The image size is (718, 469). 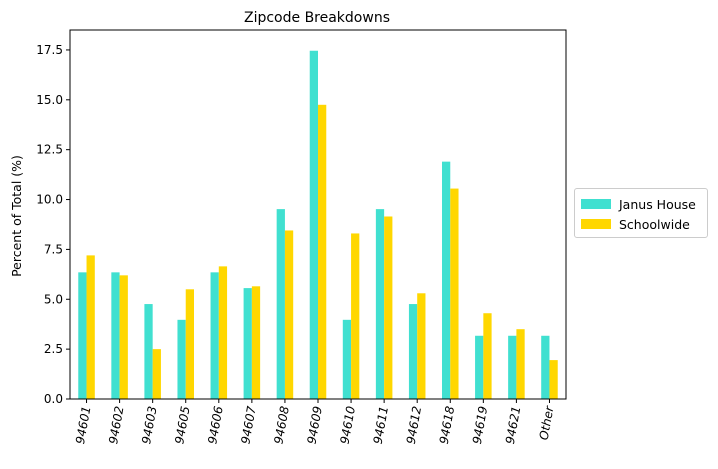 What do you see at coordinates (149, 425) in the screenshot?
I see `x-tick-label: 94603` at bounding box center [149, 425].